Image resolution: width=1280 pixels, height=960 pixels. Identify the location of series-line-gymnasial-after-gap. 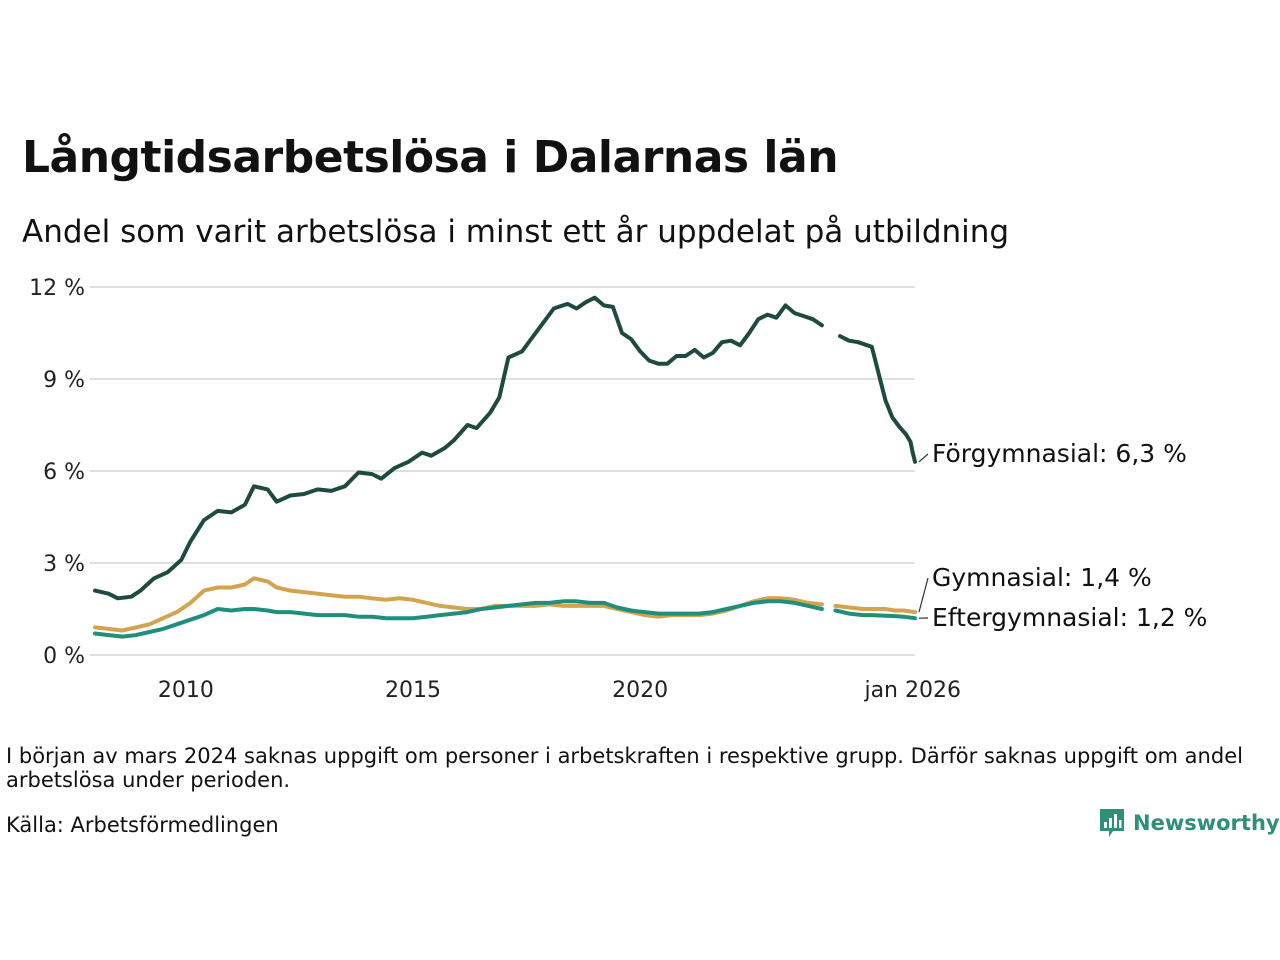
(875, 609).